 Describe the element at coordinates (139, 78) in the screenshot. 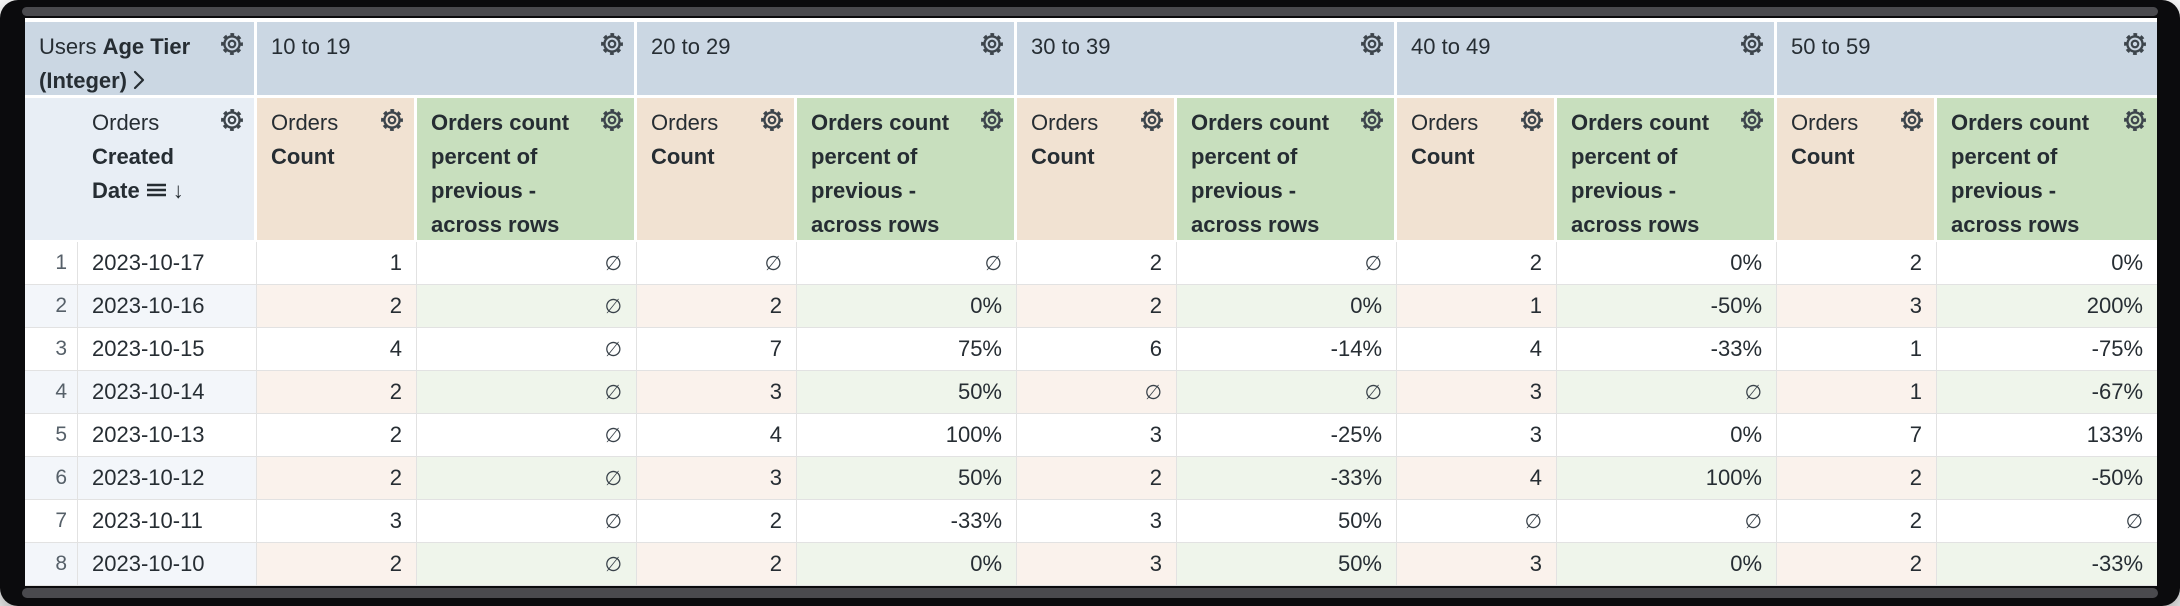

I see `chevron-right-icon` at that location.